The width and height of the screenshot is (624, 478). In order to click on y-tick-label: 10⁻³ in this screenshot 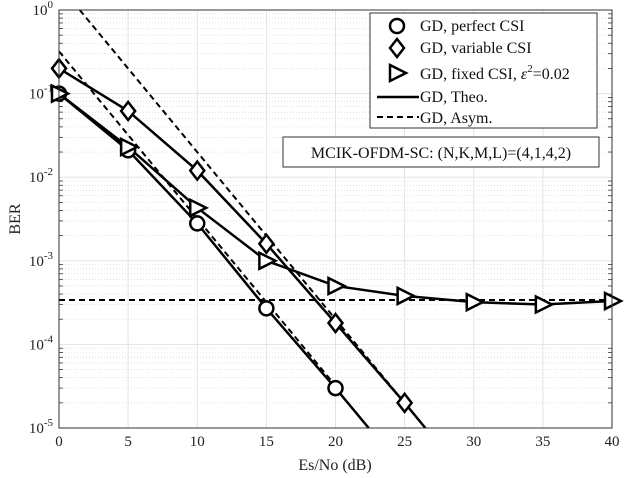, I will do `click(41, 260)`.